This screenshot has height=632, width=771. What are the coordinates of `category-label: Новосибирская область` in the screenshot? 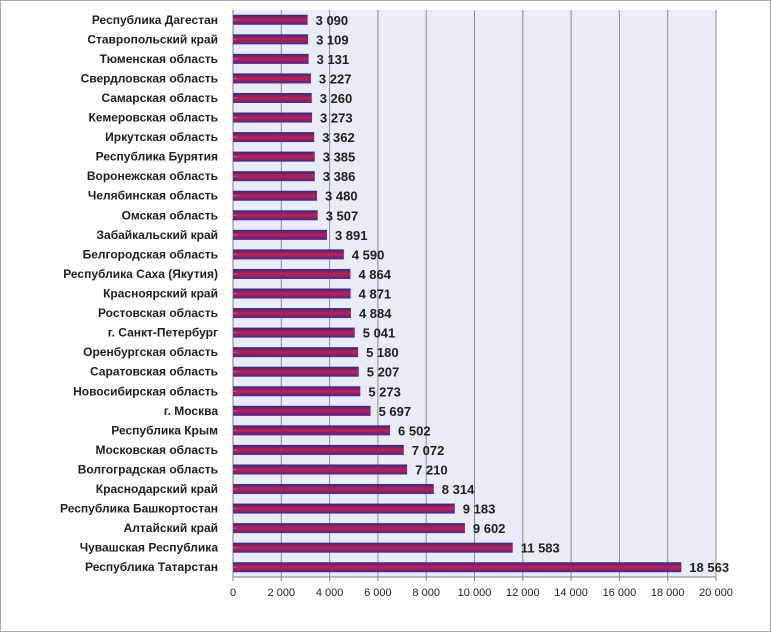 It's located at (145, 391).